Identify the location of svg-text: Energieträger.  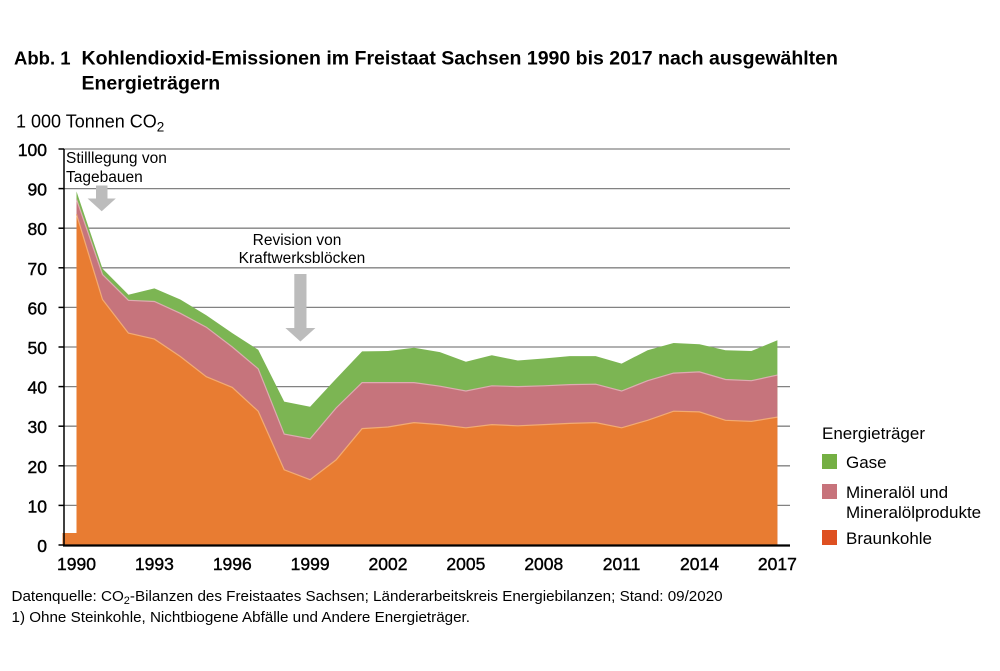
(873, 433).